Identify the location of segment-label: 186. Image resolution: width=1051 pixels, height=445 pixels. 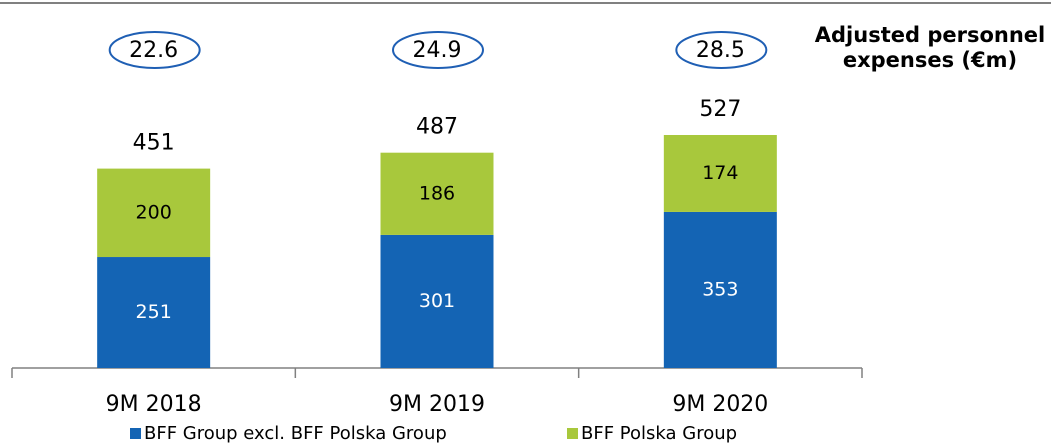
(437, 193).